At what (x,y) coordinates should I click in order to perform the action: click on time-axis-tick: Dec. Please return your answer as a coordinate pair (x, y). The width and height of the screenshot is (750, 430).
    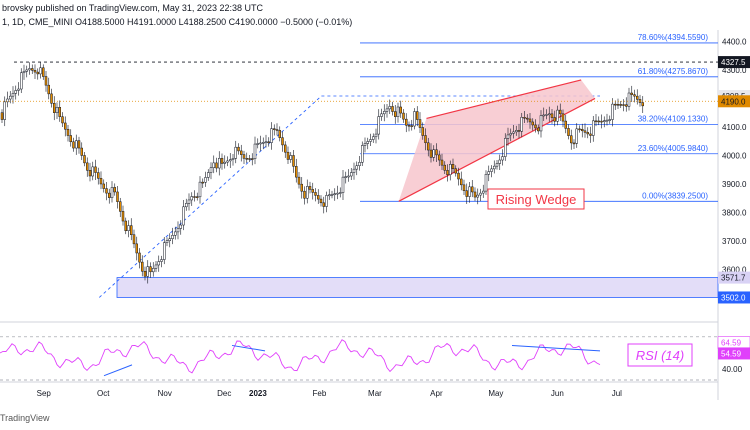
    Looking at the image, I should click on (224, 393).